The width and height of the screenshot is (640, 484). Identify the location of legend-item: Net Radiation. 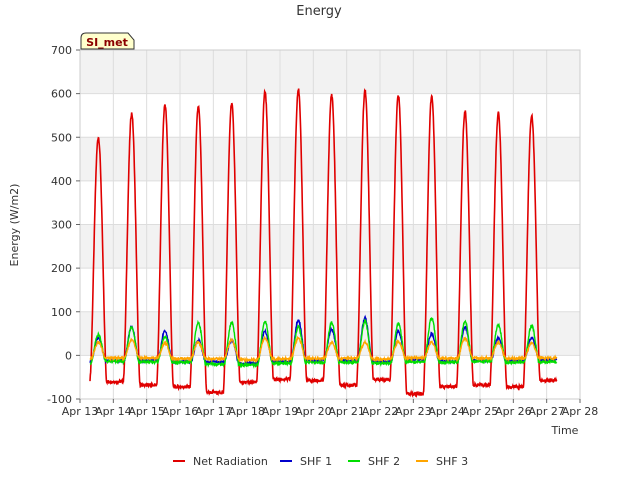
(220, 461).